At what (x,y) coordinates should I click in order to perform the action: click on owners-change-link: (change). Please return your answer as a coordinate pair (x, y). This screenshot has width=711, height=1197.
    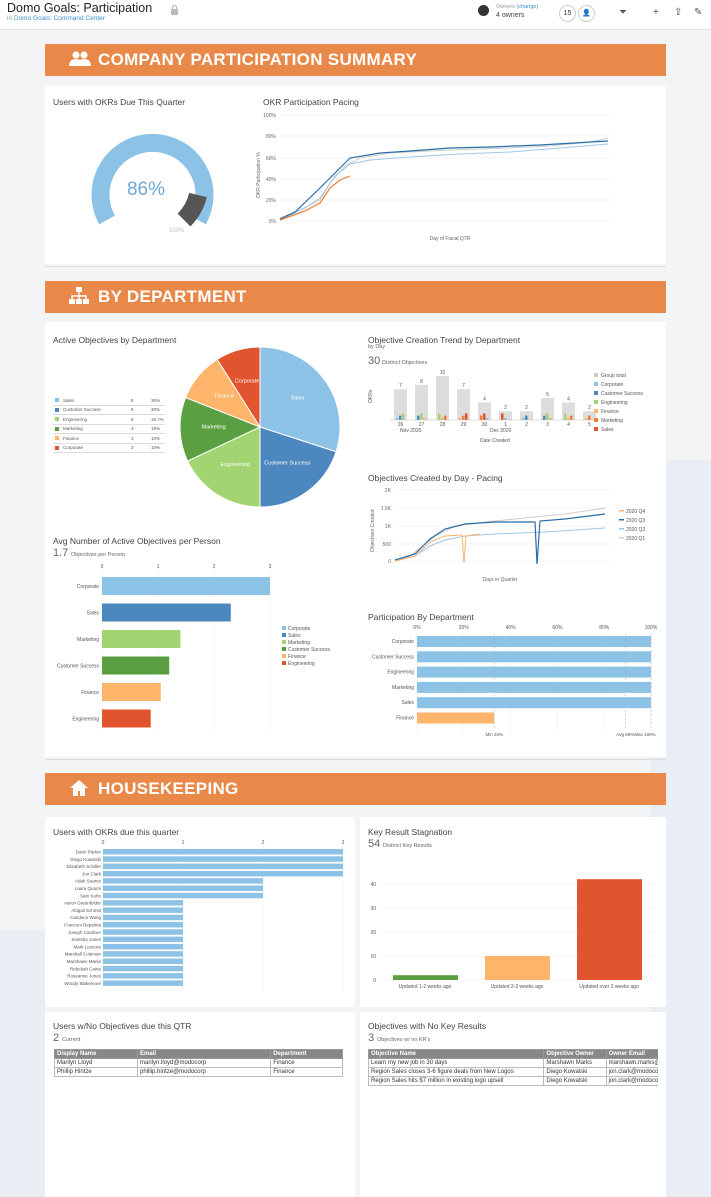
    Looking at the image, I should click on (527, 7).